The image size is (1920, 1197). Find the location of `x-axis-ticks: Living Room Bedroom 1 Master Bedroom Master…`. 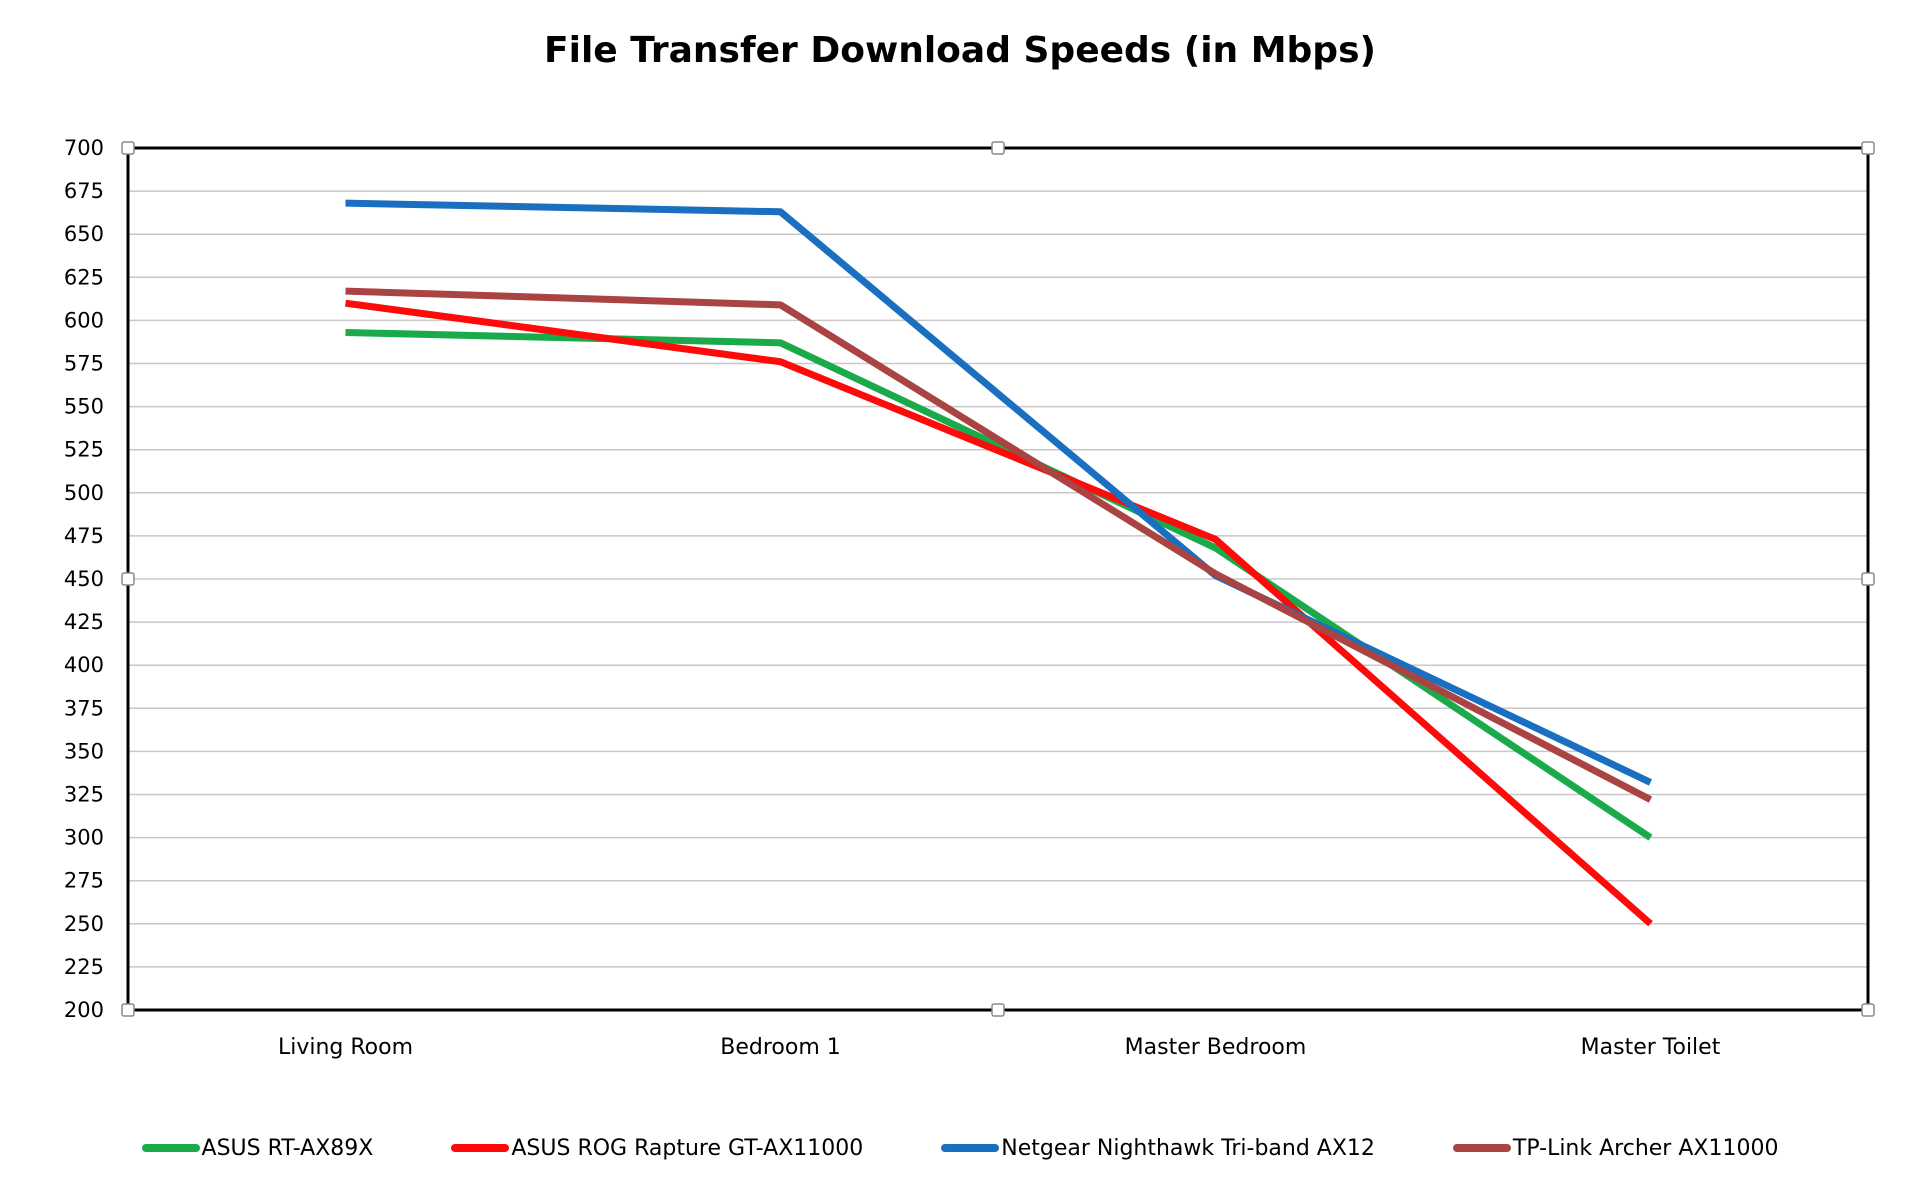

x-axis-ticks: Living Room Bedroom 1 Master Bedroom Master… is located at coordinates (999, 1047).